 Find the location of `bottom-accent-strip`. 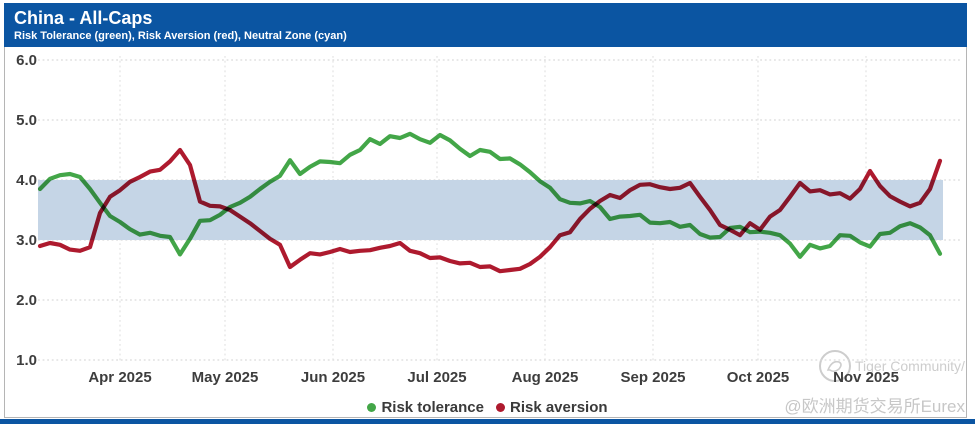

bottom-accent-strip is located at coordinates (487, 421).